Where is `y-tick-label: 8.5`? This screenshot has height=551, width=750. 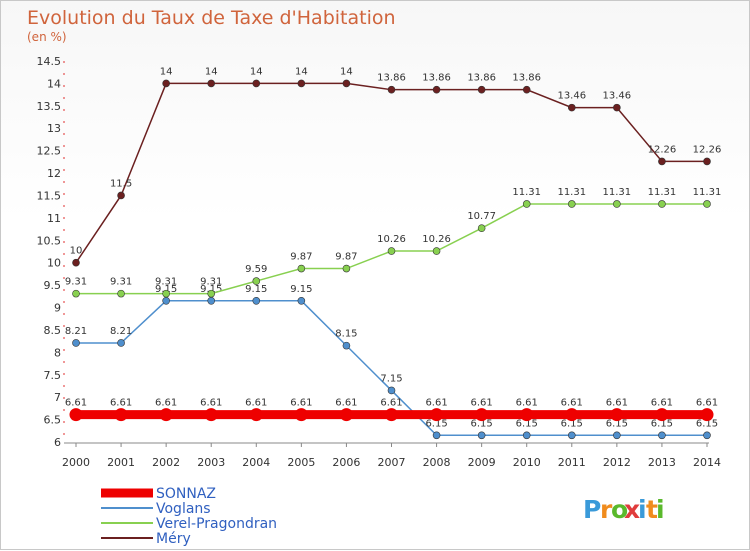 y-tick-label: 8.5 is located at coordinates (53, 330).